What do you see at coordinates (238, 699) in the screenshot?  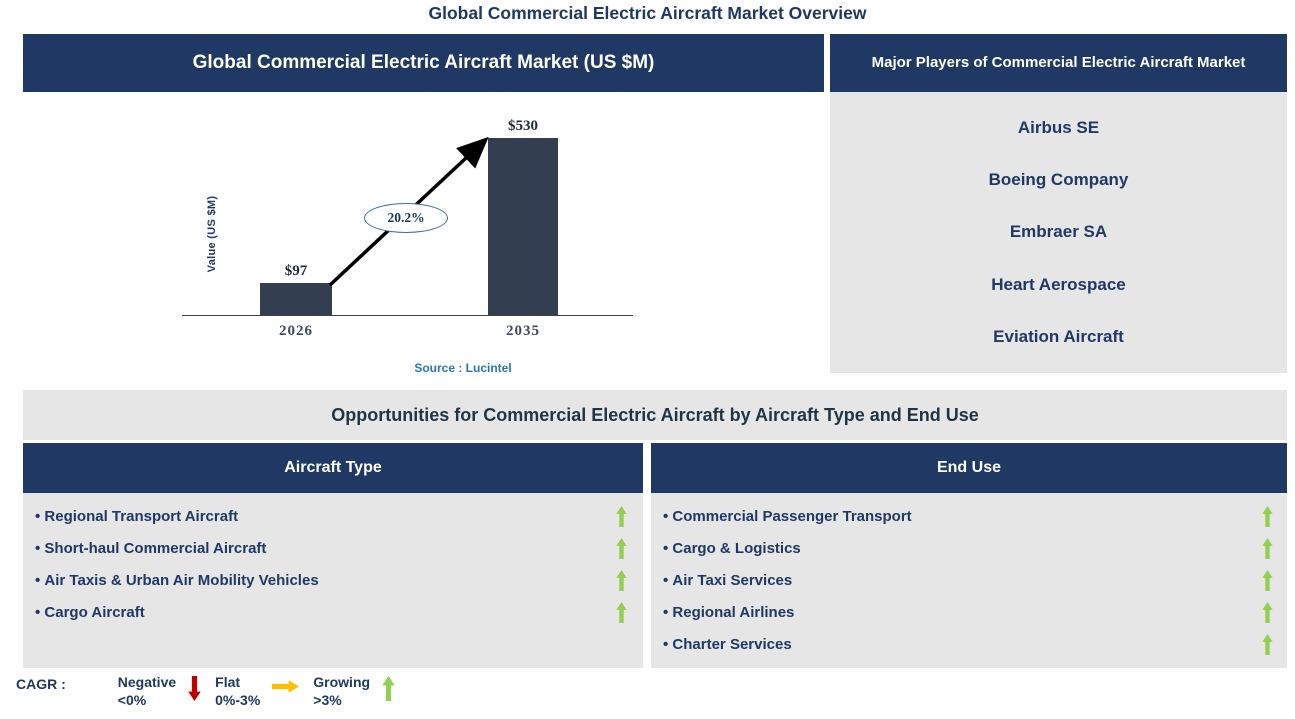 I see `legend-range: 0%-3%` at bounding box center [238, 699].